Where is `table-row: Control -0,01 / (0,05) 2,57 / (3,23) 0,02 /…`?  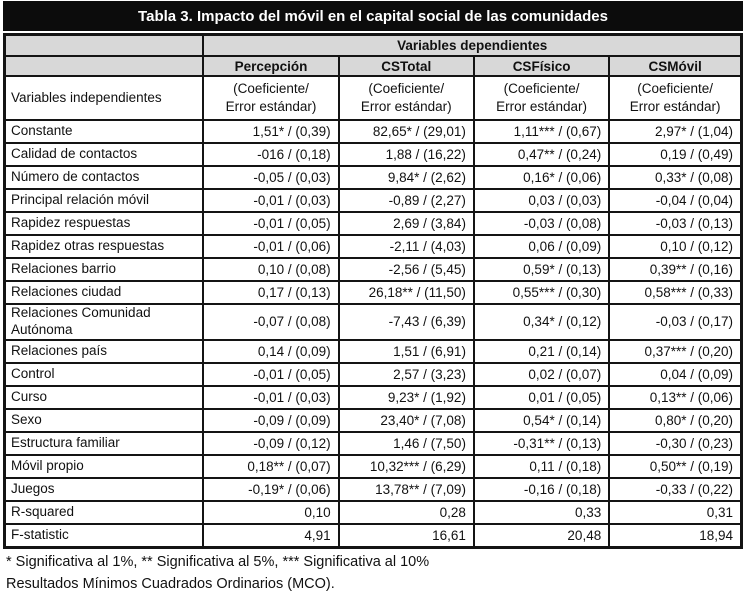
table-row: Control -0,01 / (0,05) 2,57 / (3,23) 0,02 /… is located at coordinates (373, 374).